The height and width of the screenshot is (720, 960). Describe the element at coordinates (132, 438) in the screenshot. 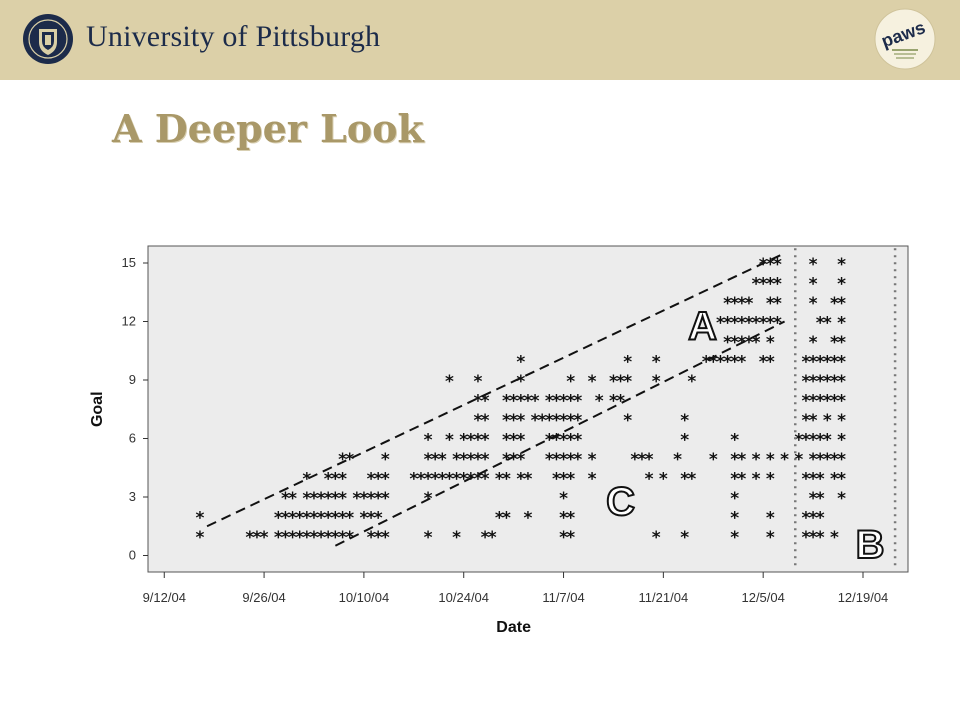

I see `y-tick-label: 6` at that location.